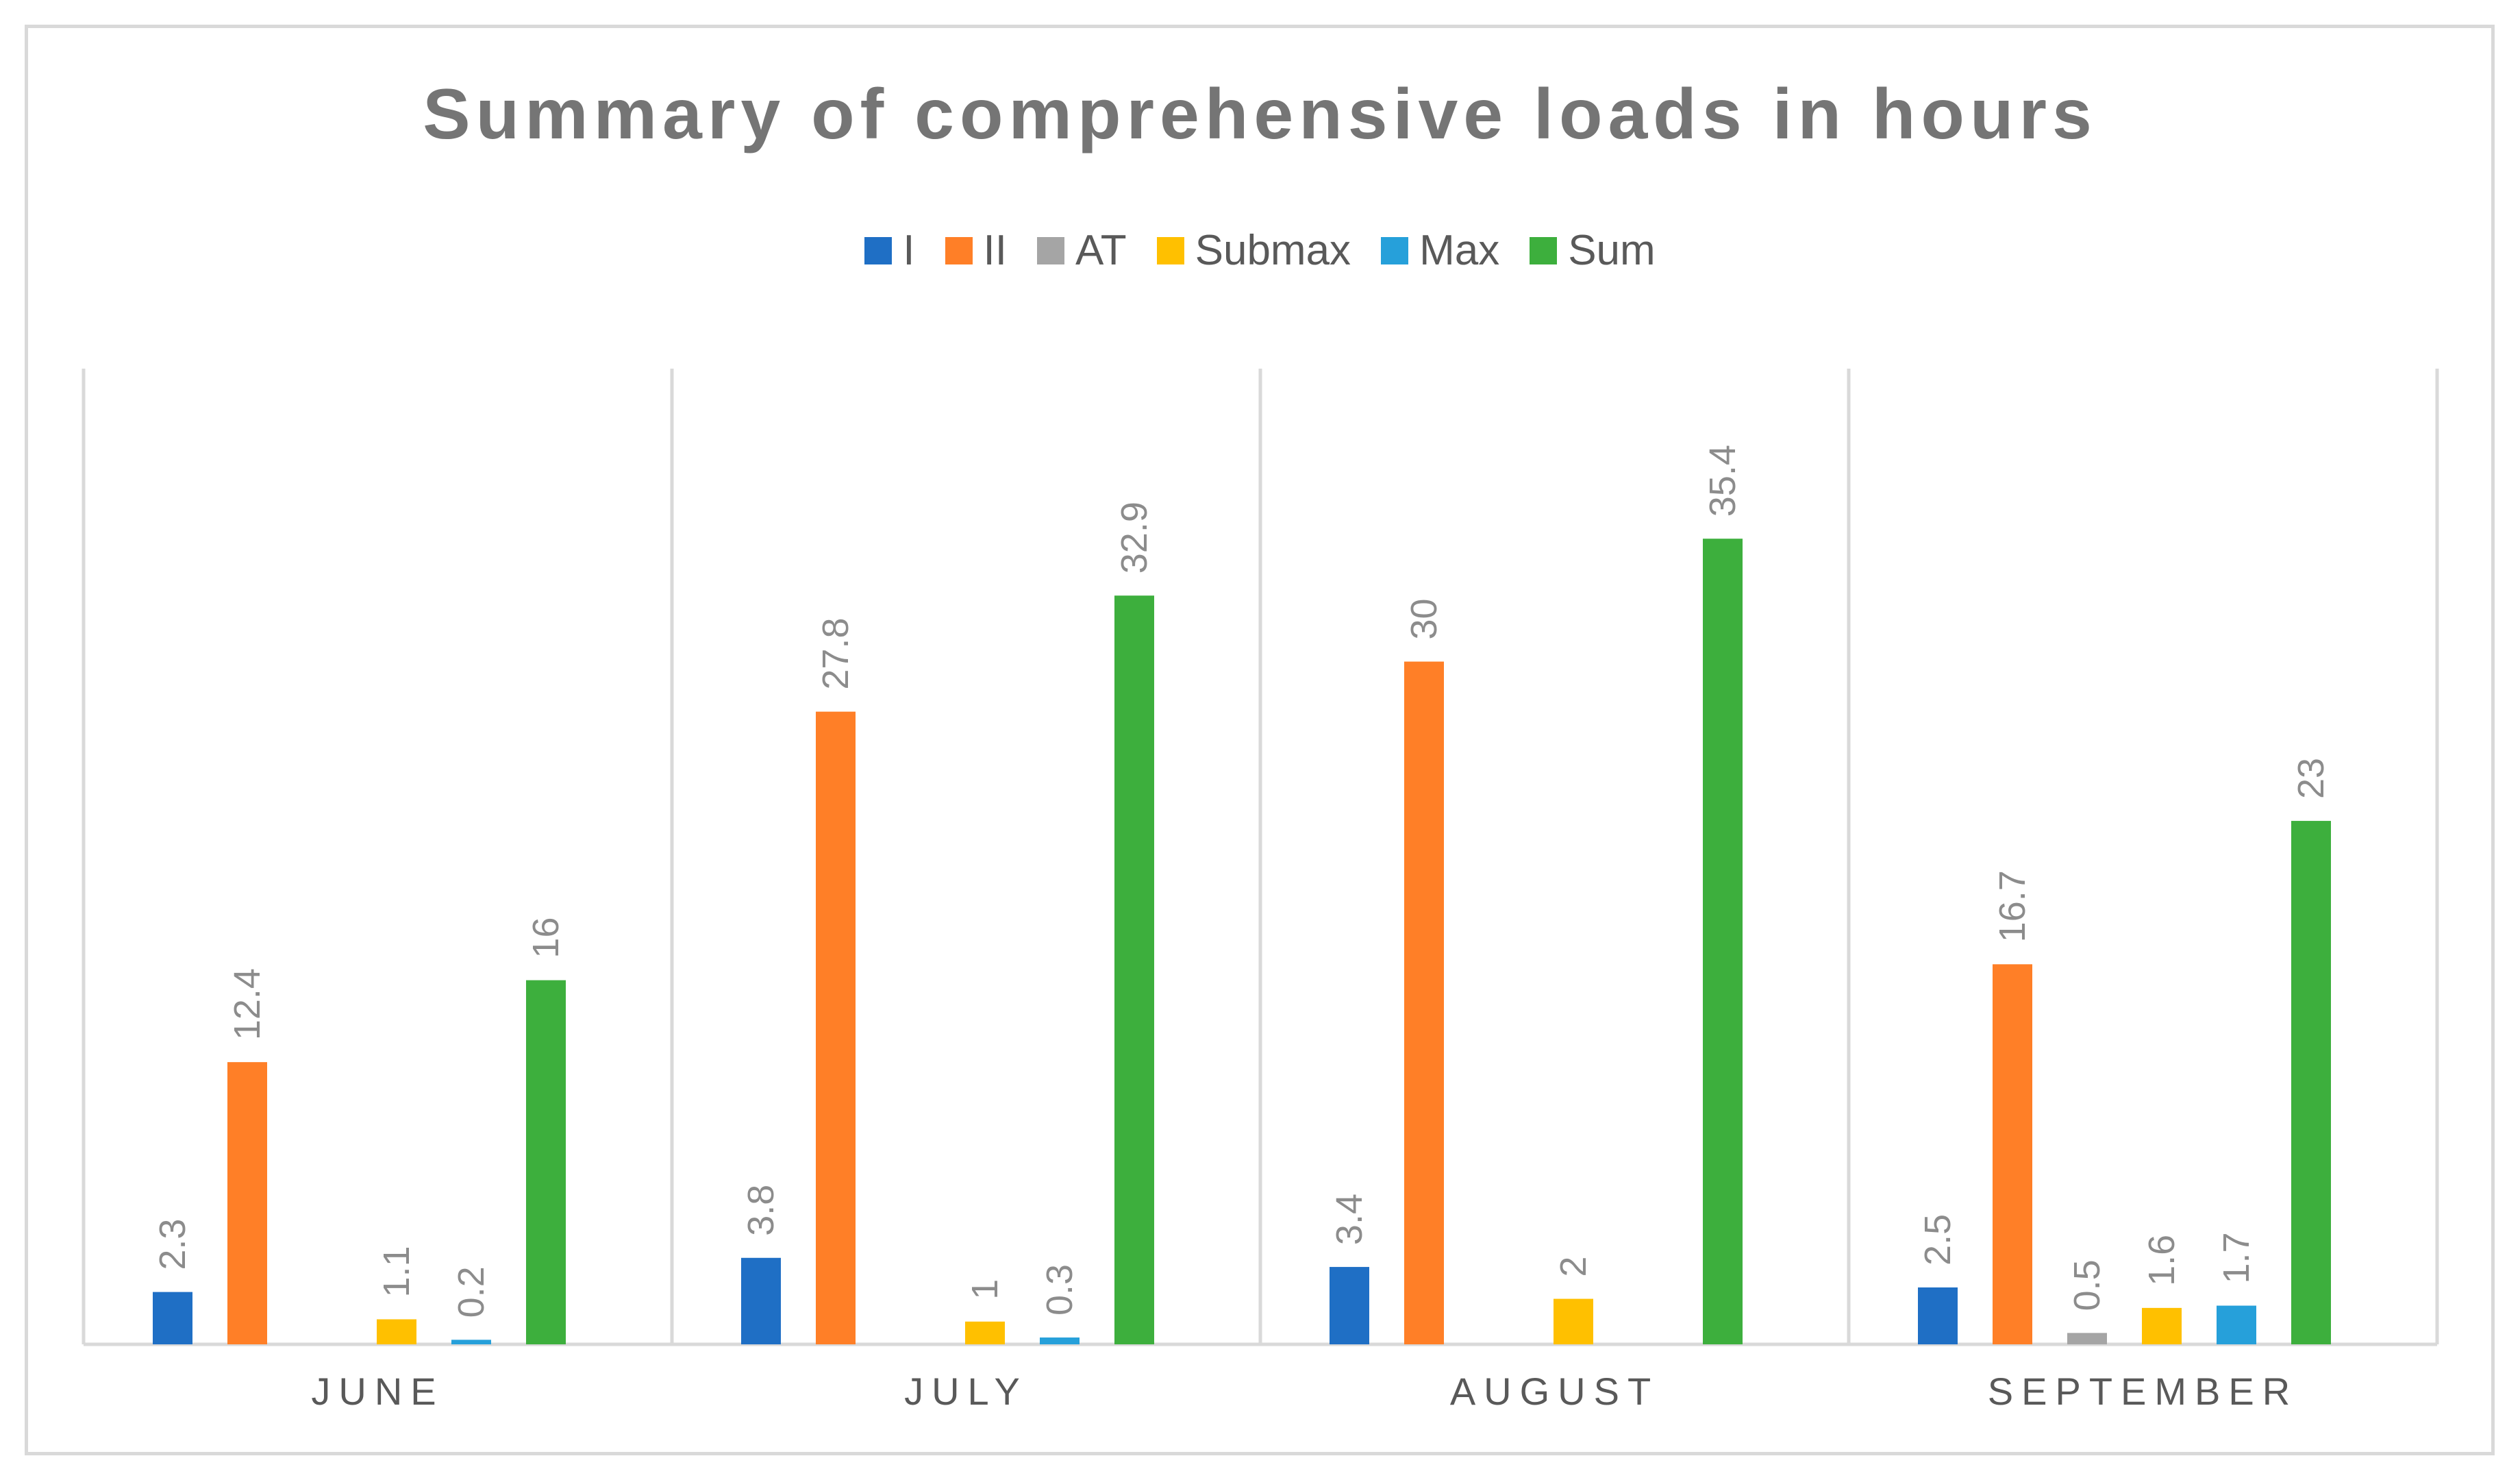 The image size is (2520, 1480). What do you see at coordinates (1554, 1391) in the screenshot?
I see `category-label-august: AUGUST` at bounding box center [1554, 1391].